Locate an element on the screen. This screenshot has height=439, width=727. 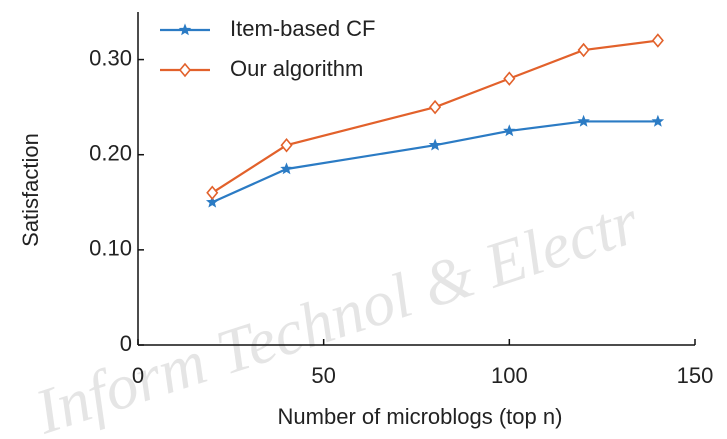
y-tick-label: 0 is located at coordinates (126, 343).